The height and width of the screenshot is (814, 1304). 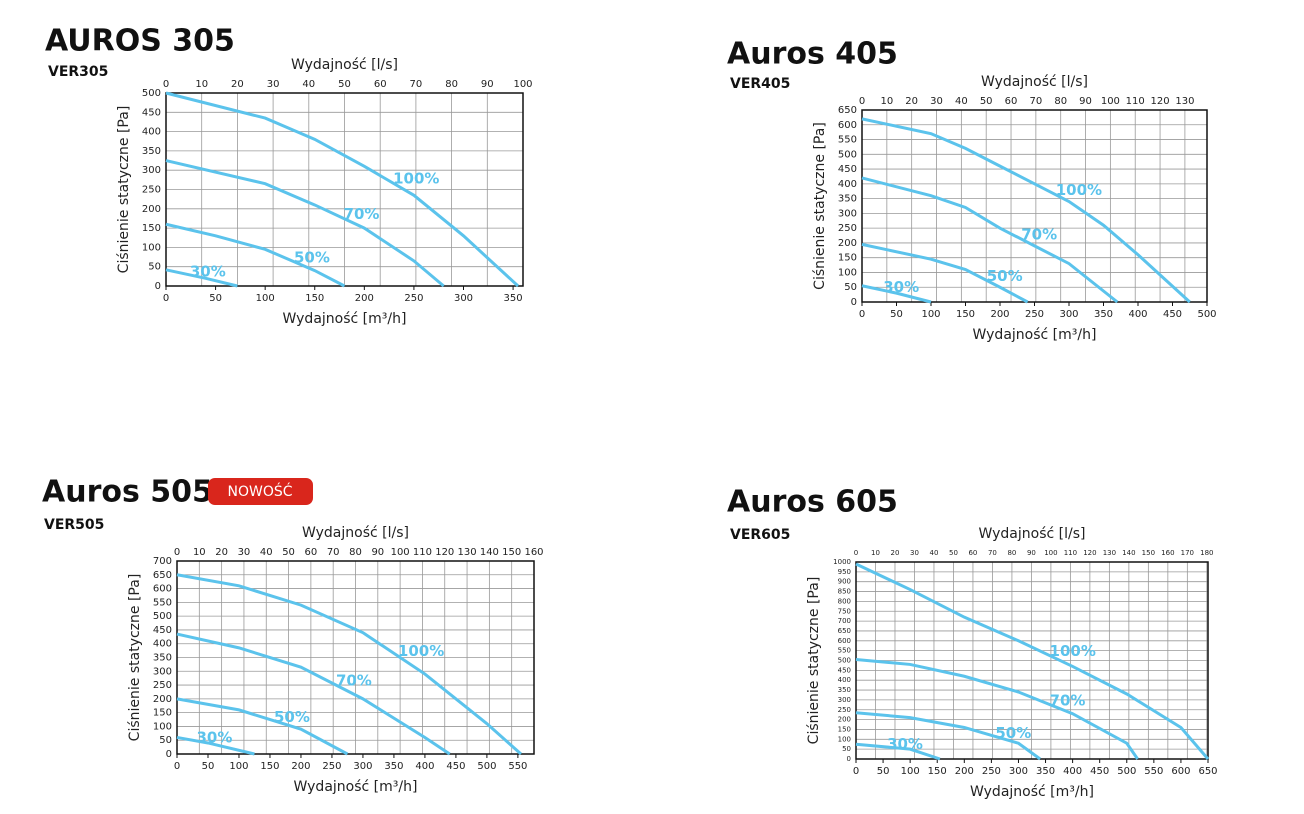 What do you see at coordinates (238, 766) in the screenshot?
I see `x-tick-label: 100` at bounding box center [238, 766].